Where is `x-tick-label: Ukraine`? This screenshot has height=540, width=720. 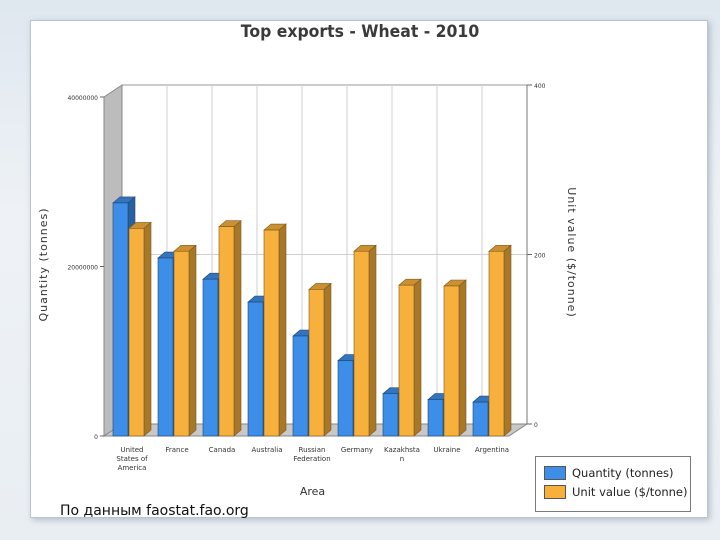 x-tick-label: Ukraine is located at coordinates (446, 450).